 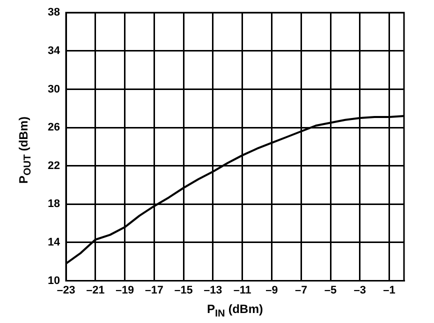 I want to click on y-tick-label: 30, so click(x=54, y=89).